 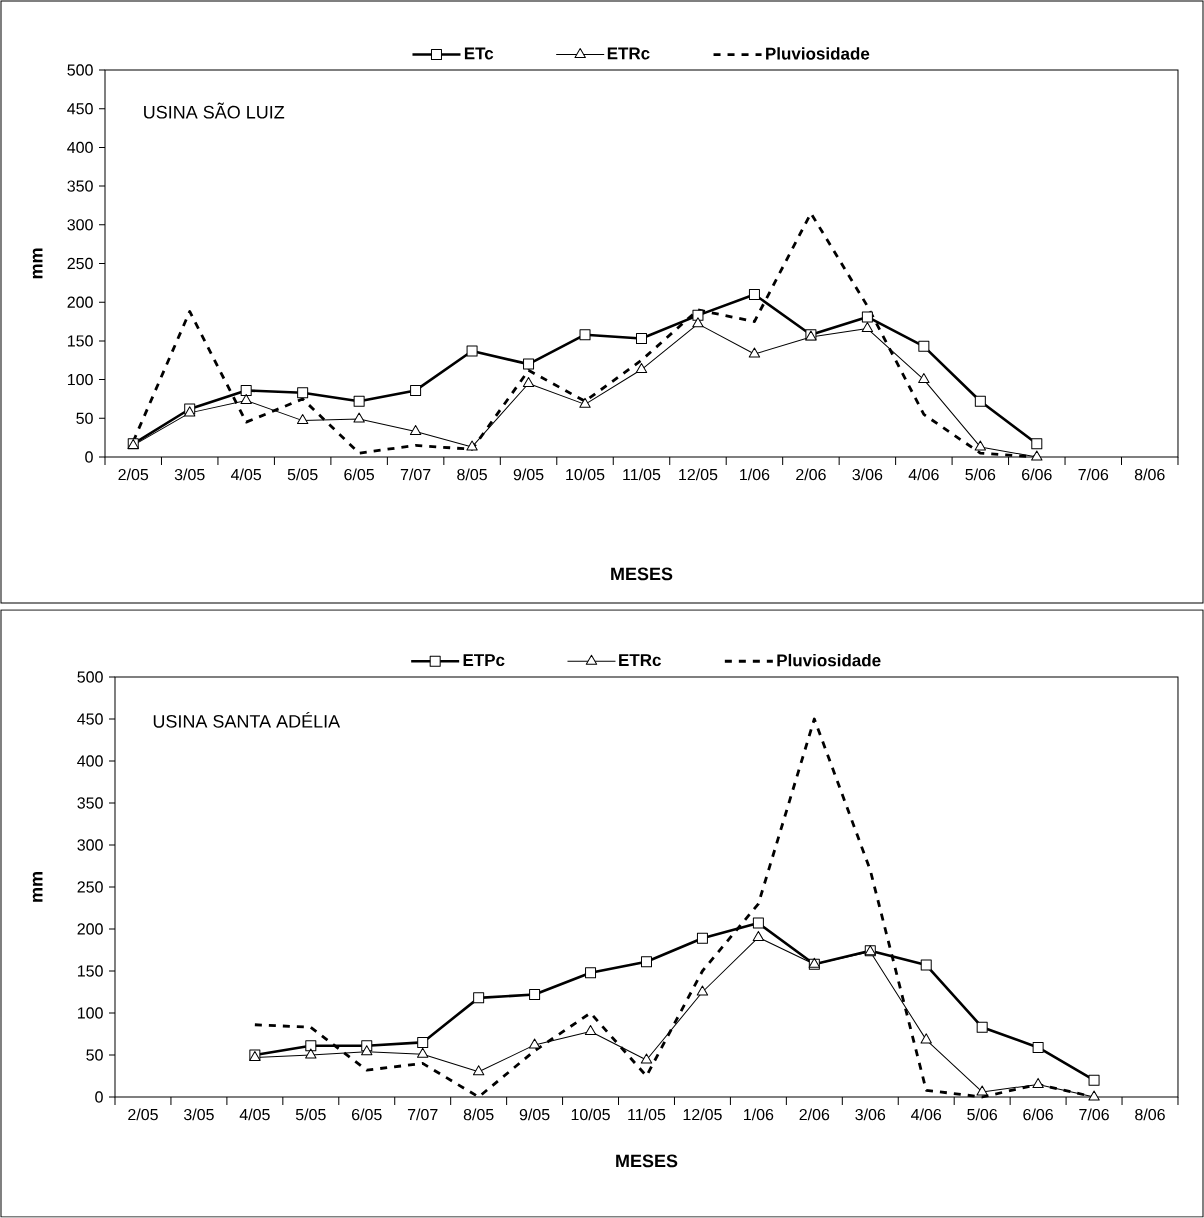 What do you see at coordinates (484, 660) in the screenshot?
I see `legend-label: ETPc` at bounding box center [484, 660].